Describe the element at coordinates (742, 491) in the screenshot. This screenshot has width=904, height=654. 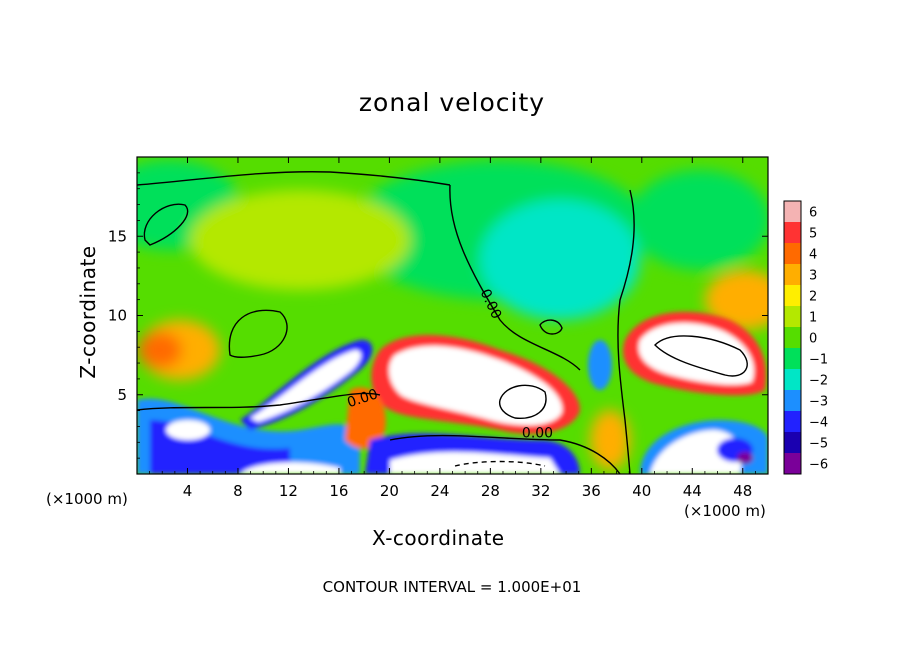
I see `x-tick-label: 48` at that location.